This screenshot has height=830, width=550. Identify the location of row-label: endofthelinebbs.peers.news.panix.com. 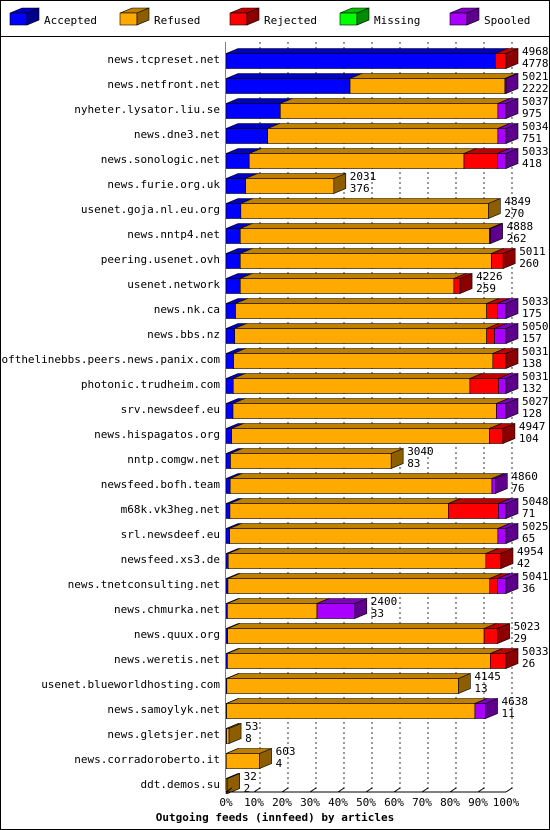
(110, 359).